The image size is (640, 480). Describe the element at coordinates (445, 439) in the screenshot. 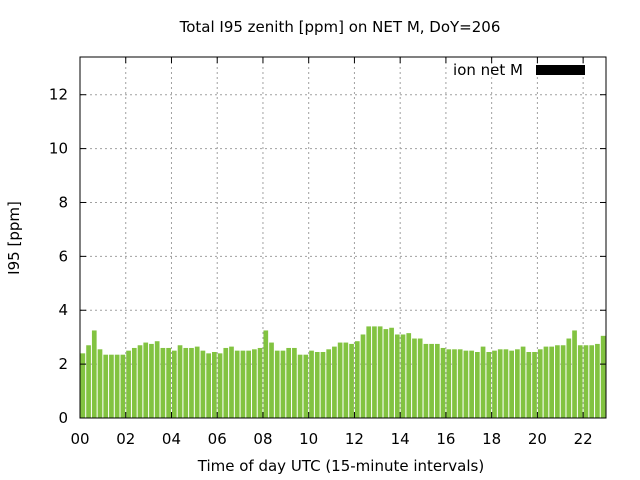

I see `x-tick-label: 16` at that location.